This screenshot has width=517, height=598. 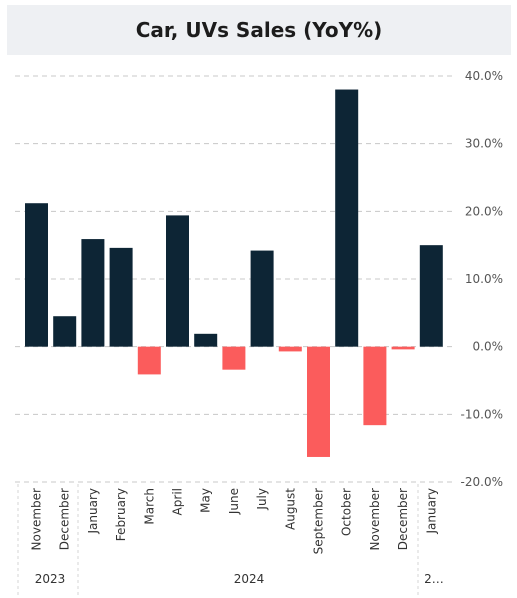 I want to click on x-tick-label: October, so click(x=347, y=512).